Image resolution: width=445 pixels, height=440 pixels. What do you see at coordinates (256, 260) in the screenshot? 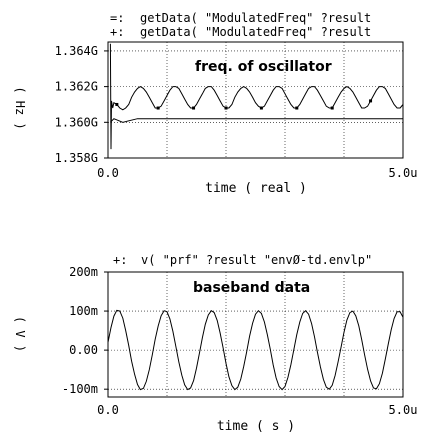
I see `legend-entry-3: v( "prf" ?result "envØ-td.envlp"` at bounding box center [256, 260].